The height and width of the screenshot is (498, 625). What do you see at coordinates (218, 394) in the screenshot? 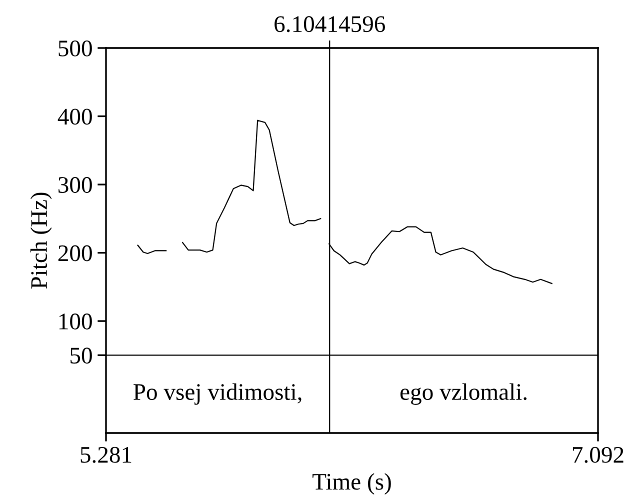
I see `annotation: Po vsej vidimosti,` at bounding box center [218, 394].